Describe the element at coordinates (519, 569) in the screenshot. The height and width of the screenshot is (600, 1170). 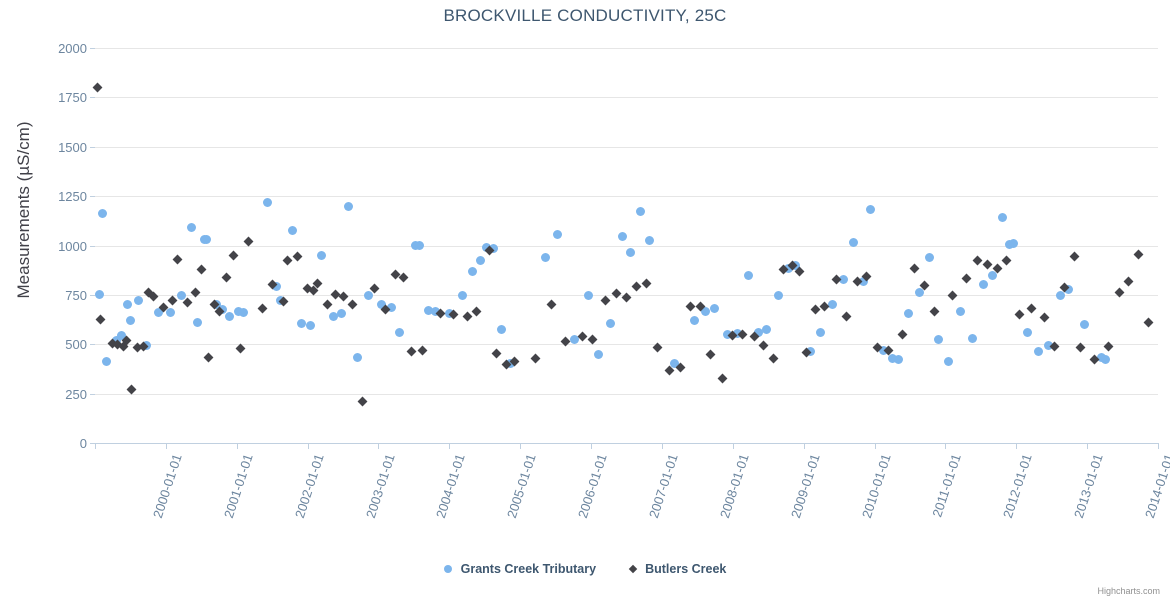
I see `legend-item-grants-creek-tributary: Grants Creek Tributary` at that location.